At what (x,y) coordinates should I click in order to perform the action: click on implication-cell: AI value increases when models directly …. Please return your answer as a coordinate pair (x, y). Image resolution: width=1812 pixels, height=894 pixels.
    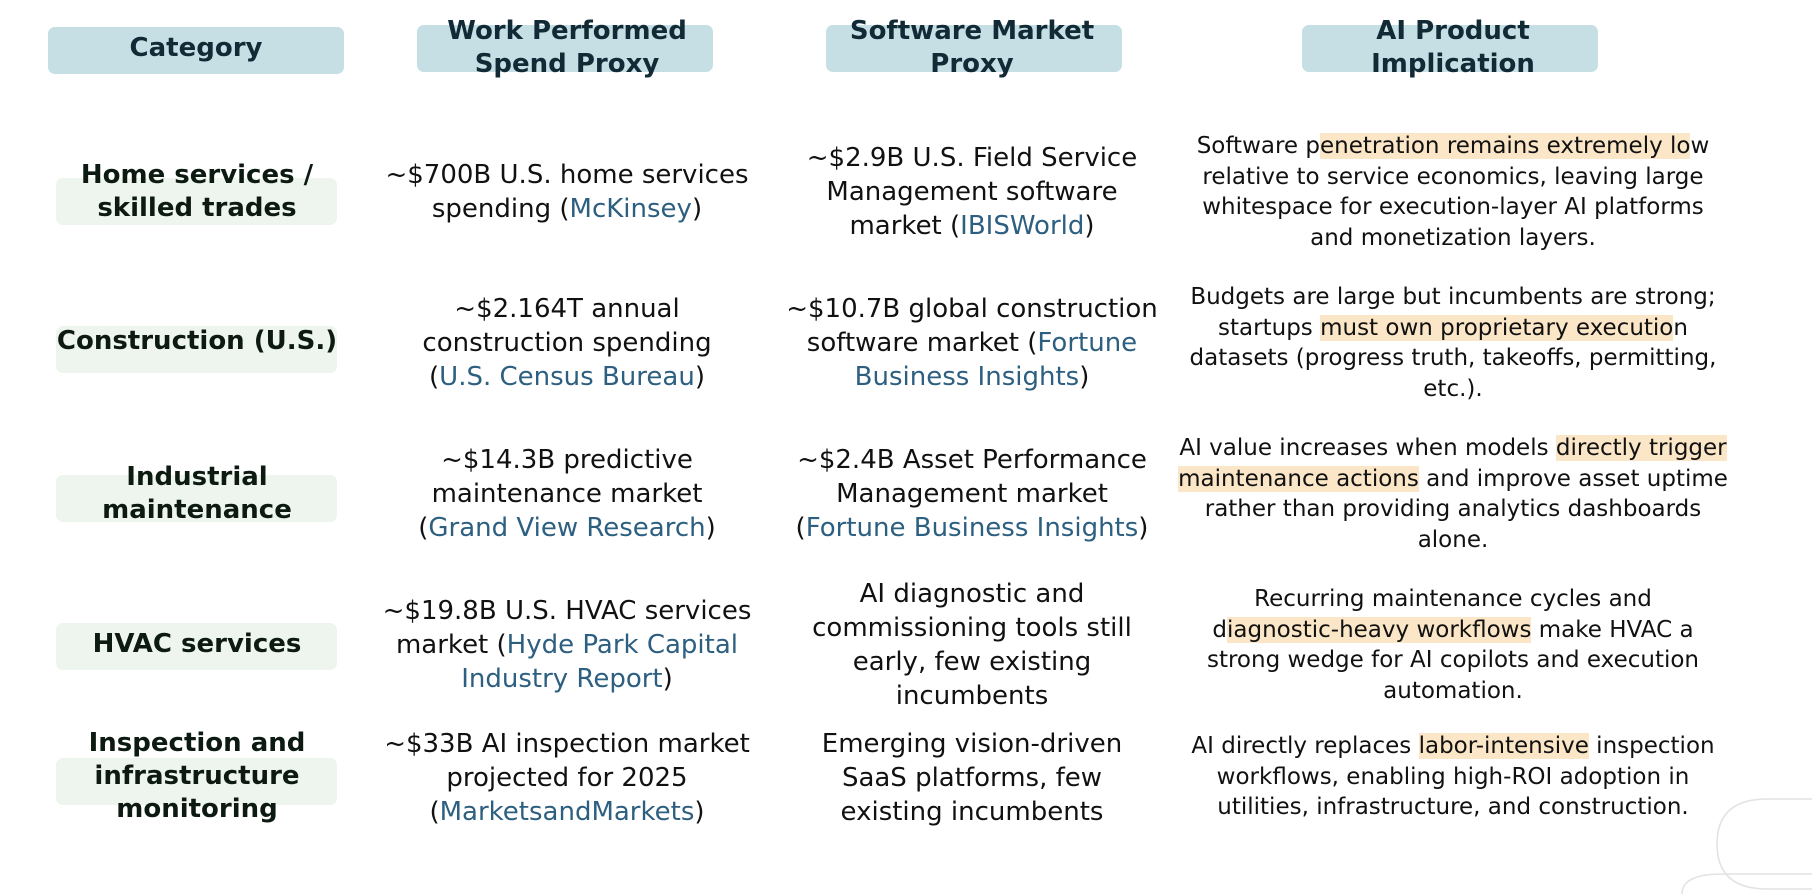
    Looking at the image, I should click on (1453, 494).